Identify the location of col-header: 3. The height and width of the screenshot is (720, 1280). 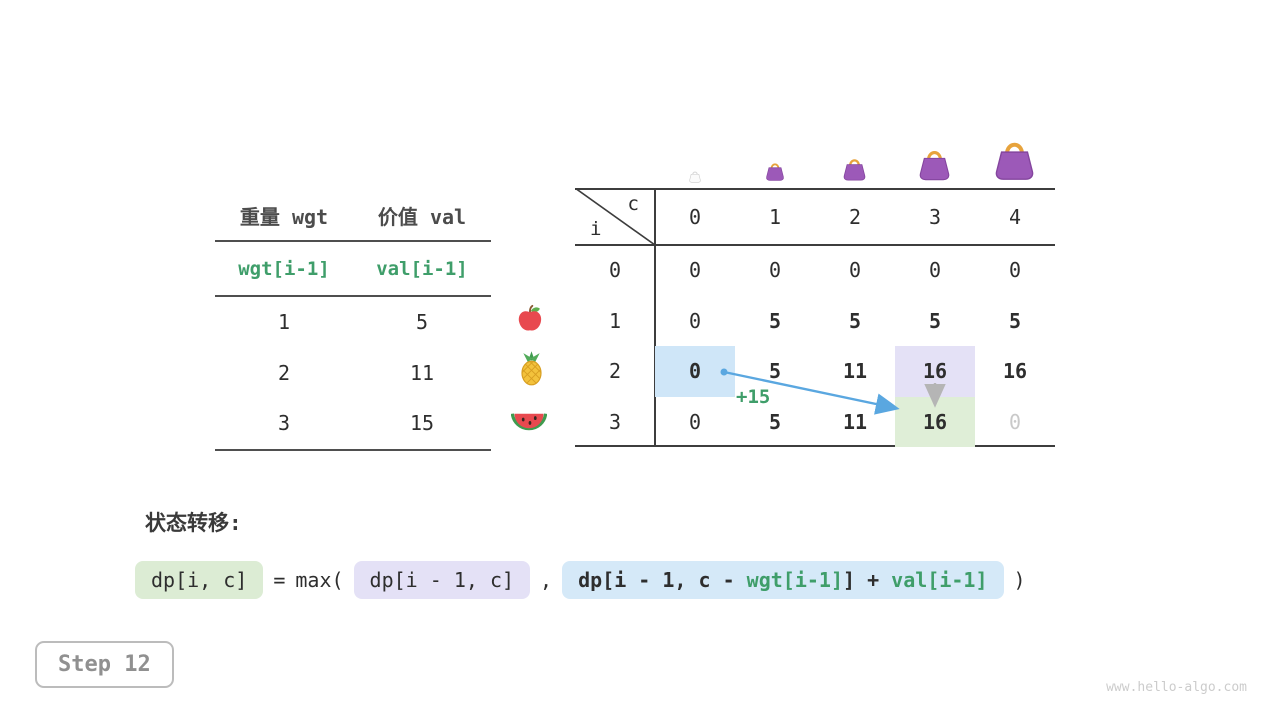
(935, 216).